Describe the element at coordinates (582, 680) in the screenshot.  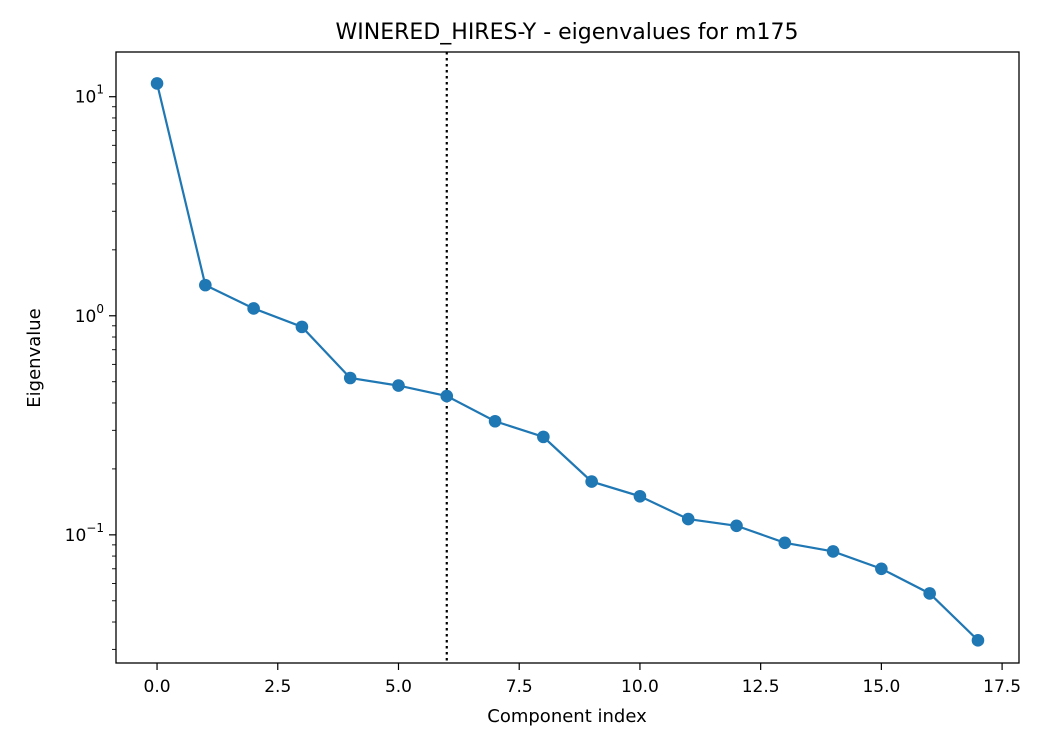
I see `x-axis: 0.0 2.5 5.0 7.5 10.0 12.5 15.0 17.5` at that location.